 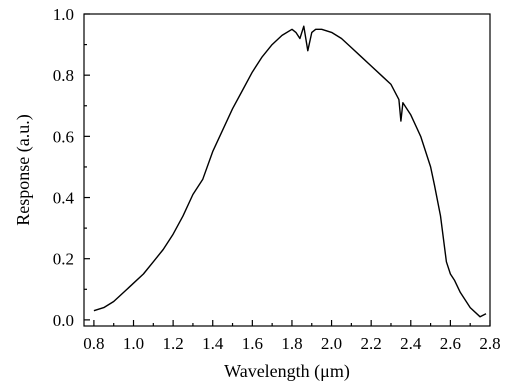 What do you see at coordinates (450, 343) in the screenshot?
I see `x-tick-label: 2.6` at bounding box center [450, 343].